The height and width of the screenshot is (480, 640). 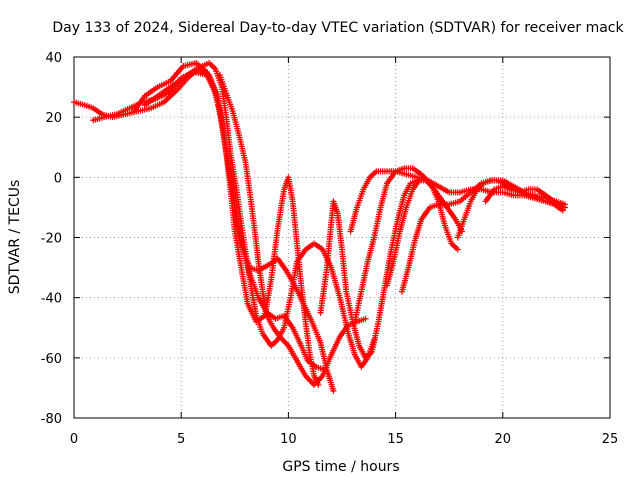 I want to click on x-tick-label: 20, so click(x=503, y=439).